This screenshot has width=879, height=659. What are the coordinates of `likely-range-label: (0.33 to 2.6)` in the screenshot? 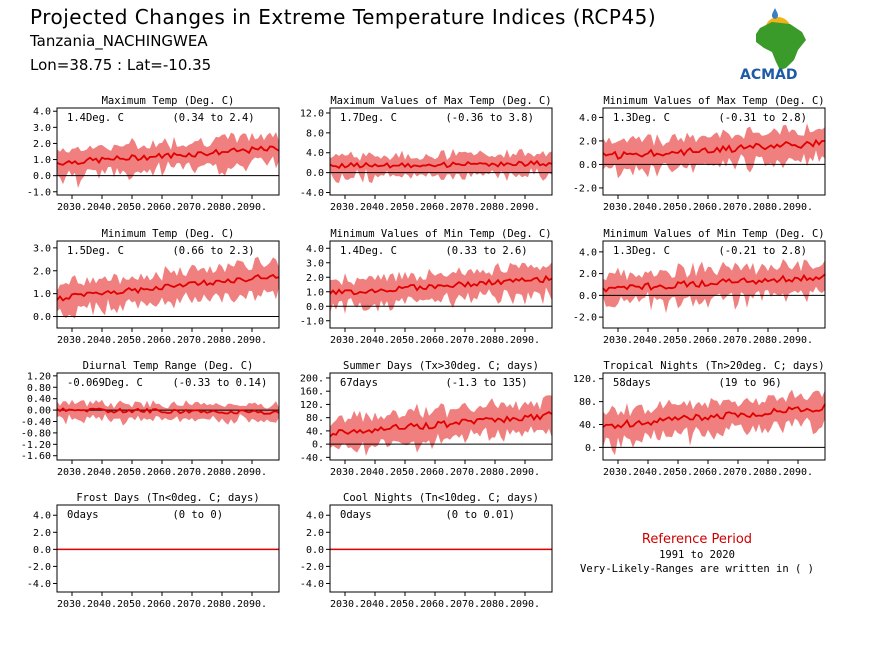 It's located at (486, 251).